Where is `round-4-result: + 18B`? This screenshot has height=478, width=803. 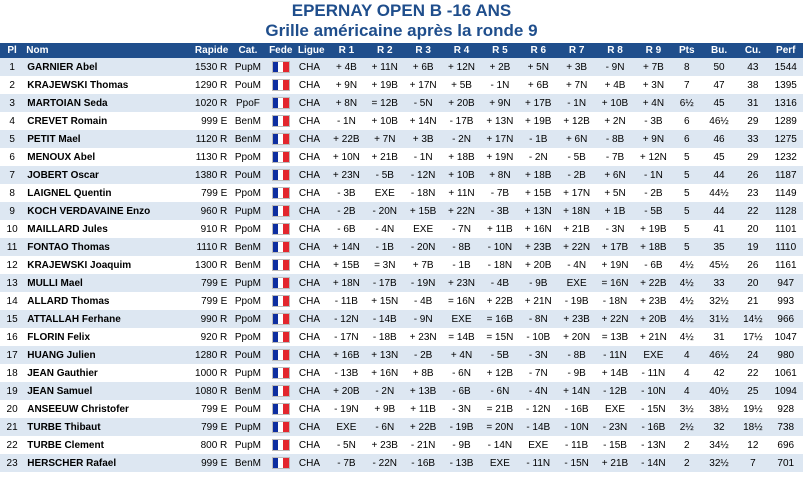
round-4-result: + 18B is located at coordinates (461, 157).